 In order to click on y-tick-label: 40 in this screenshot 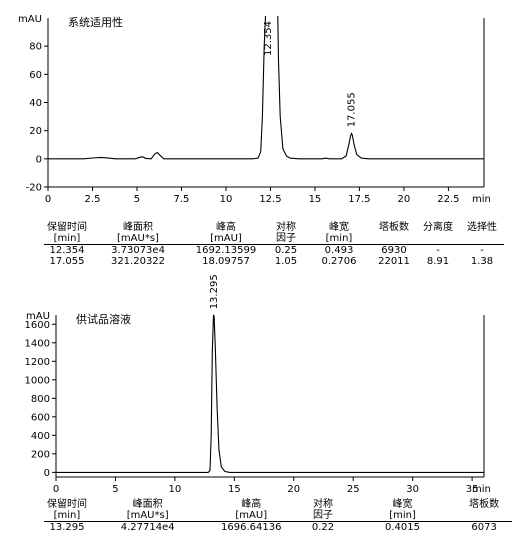, I will do `click(35, 103)`.